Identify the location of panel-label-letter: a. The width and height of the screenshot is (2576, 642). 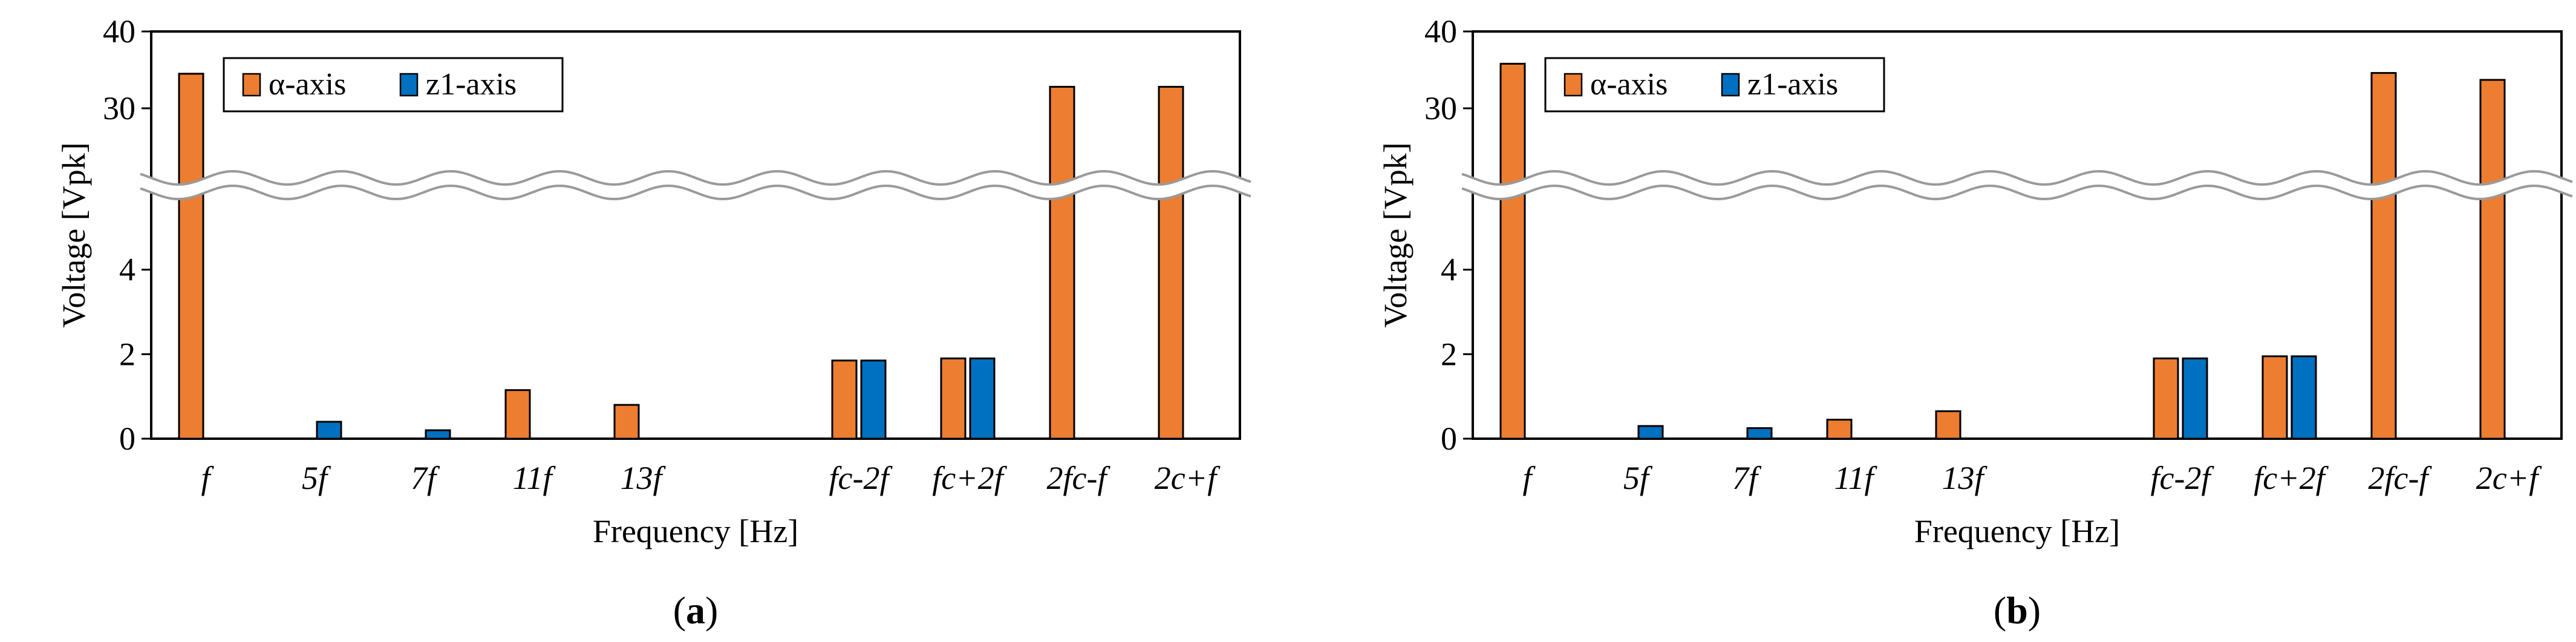
(696, 610).